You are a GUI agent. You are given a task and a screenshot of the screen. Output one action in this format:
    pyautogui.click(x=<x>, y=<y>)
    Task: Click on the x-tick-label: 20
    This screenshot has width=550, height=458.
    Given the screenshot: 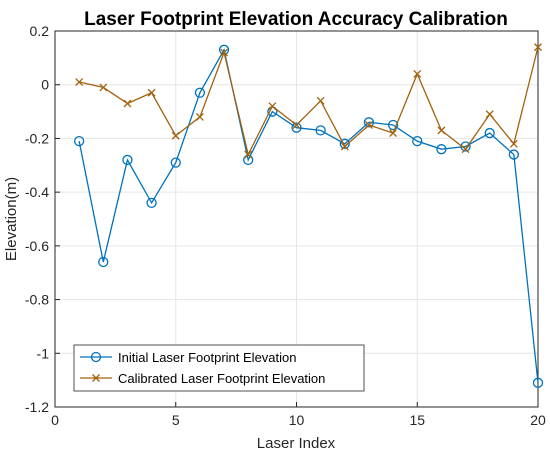 What is the action you would take?
    pyautogui.click(x=538, y=420)
    